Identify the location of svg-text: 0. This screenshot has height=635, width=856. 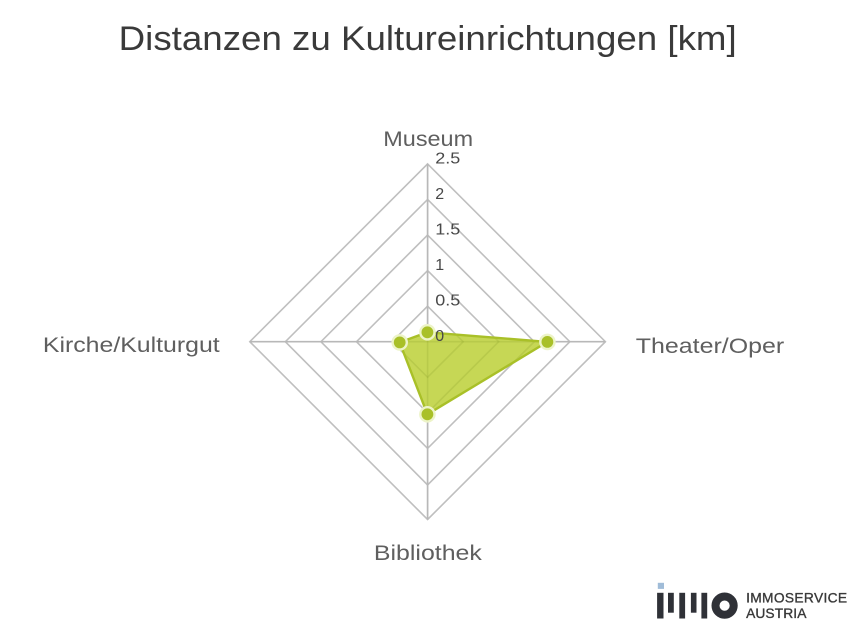
(439, 336).